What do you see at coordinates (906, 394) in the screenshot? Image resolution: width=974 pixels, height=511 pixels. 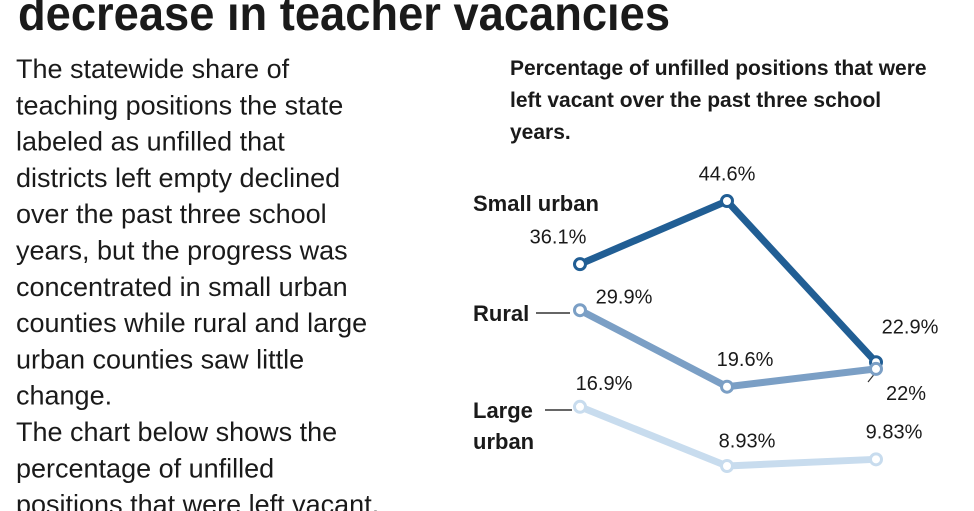 I see `value-label: 22%` at bounding box center [906, 394].